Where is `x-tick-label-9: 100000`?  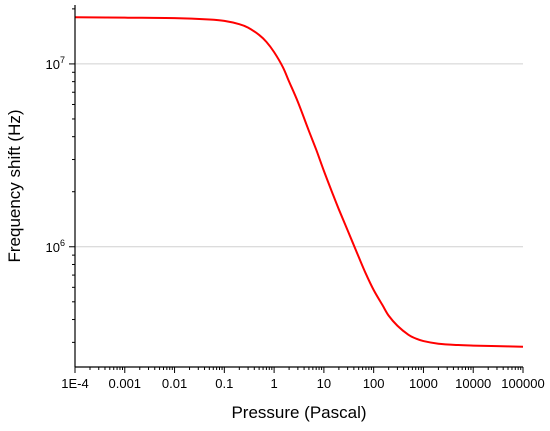 x-tick-label-9: 100000 is located at coordinates (522, 383).